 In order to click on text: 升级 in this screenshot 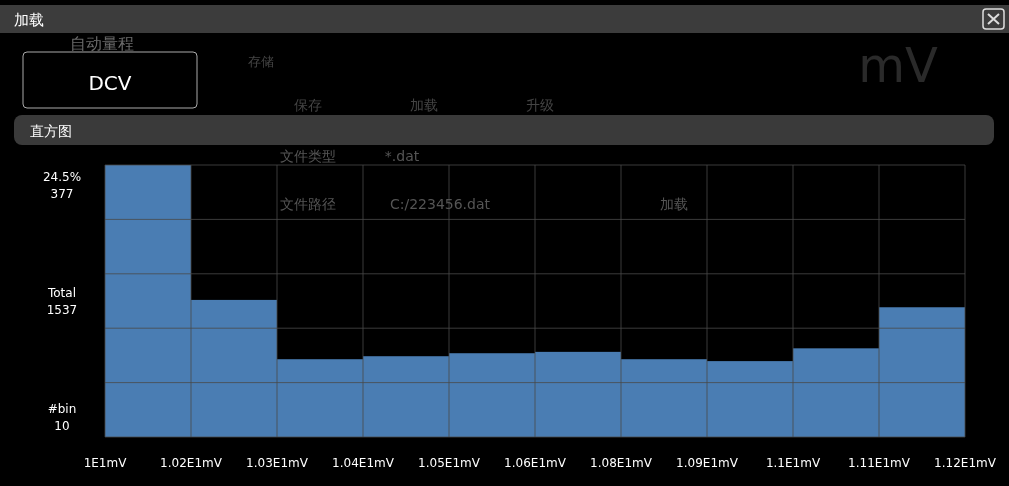, I will do `click(540, 105)`.